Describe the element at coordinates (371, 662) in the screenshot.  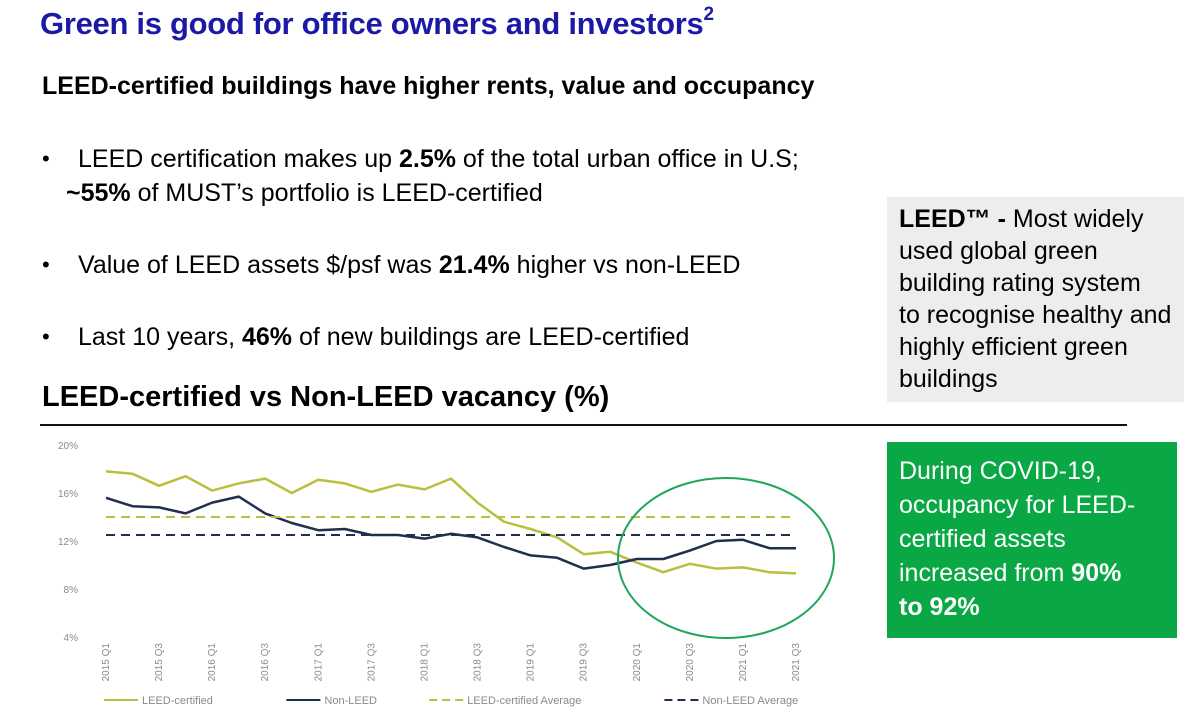
I see `x-tick-label: 2017 Q3` at that location.